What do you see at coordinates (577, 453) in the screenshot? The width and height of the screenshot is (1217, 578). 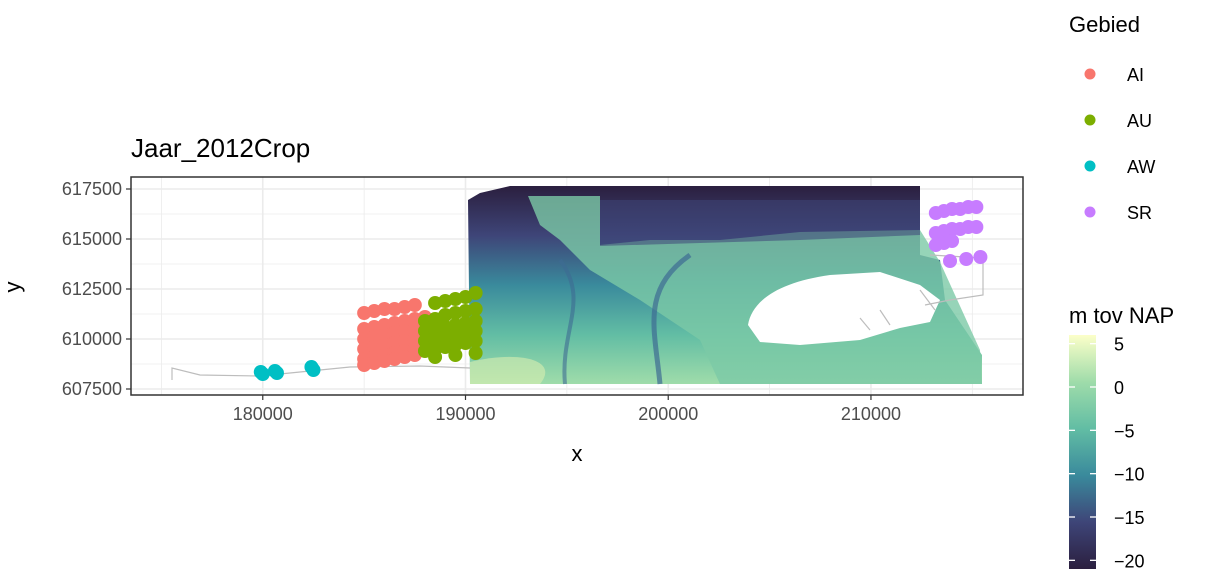 I see `x-axis-title: x` at bounding box center [577, 453].